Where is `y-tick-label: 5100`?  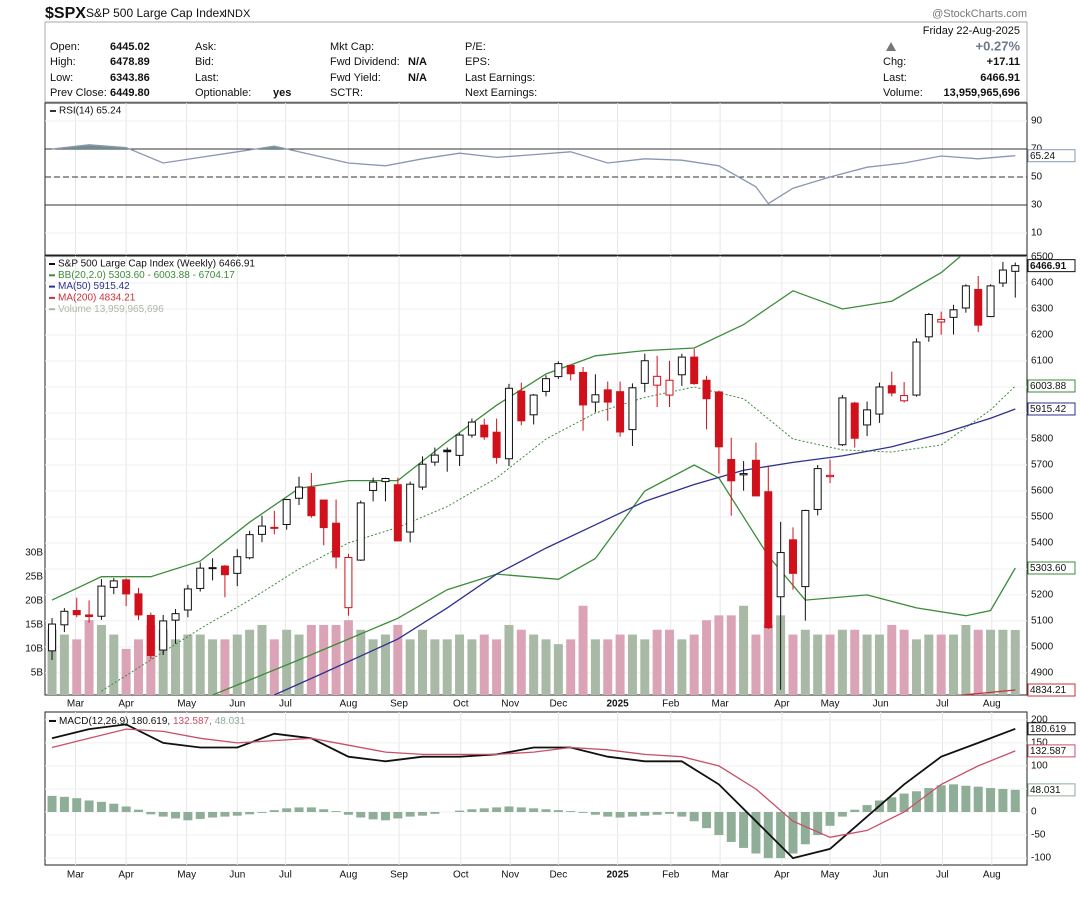
y-tick-label: 5100 is located at coordinates (1042, 621).